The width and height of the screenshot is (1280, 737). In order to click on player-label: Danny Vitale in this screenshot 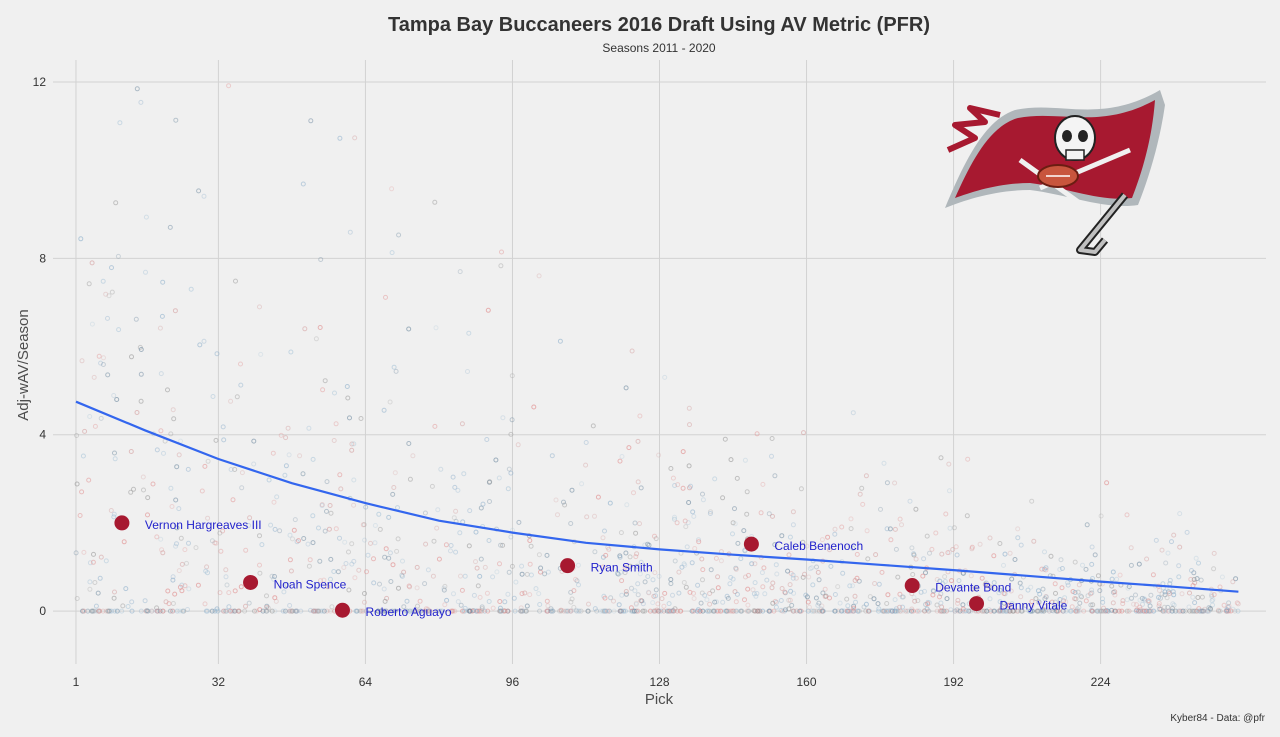, I will do `click(1034, 606)`.